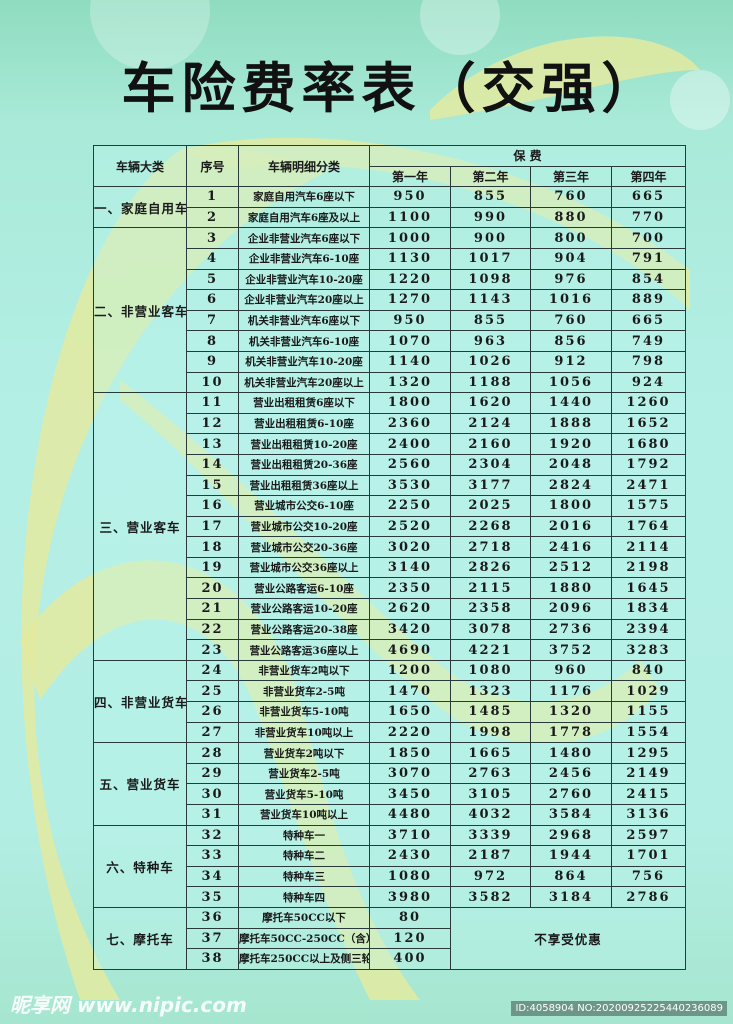 The width and height of the screenshot is (733, 1024). I want to click on detail-cell: 营业货车2吨以下, so click(304, 753).